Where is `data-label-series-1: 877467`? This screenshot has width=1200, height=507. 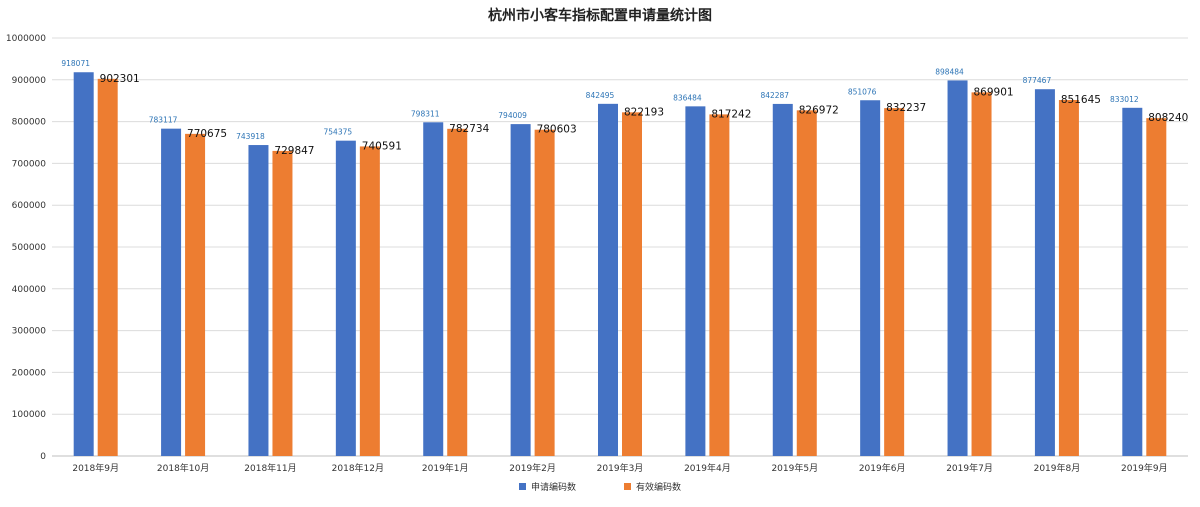 data-label-series-1: 877467 is located at coordinates (1037, 80).